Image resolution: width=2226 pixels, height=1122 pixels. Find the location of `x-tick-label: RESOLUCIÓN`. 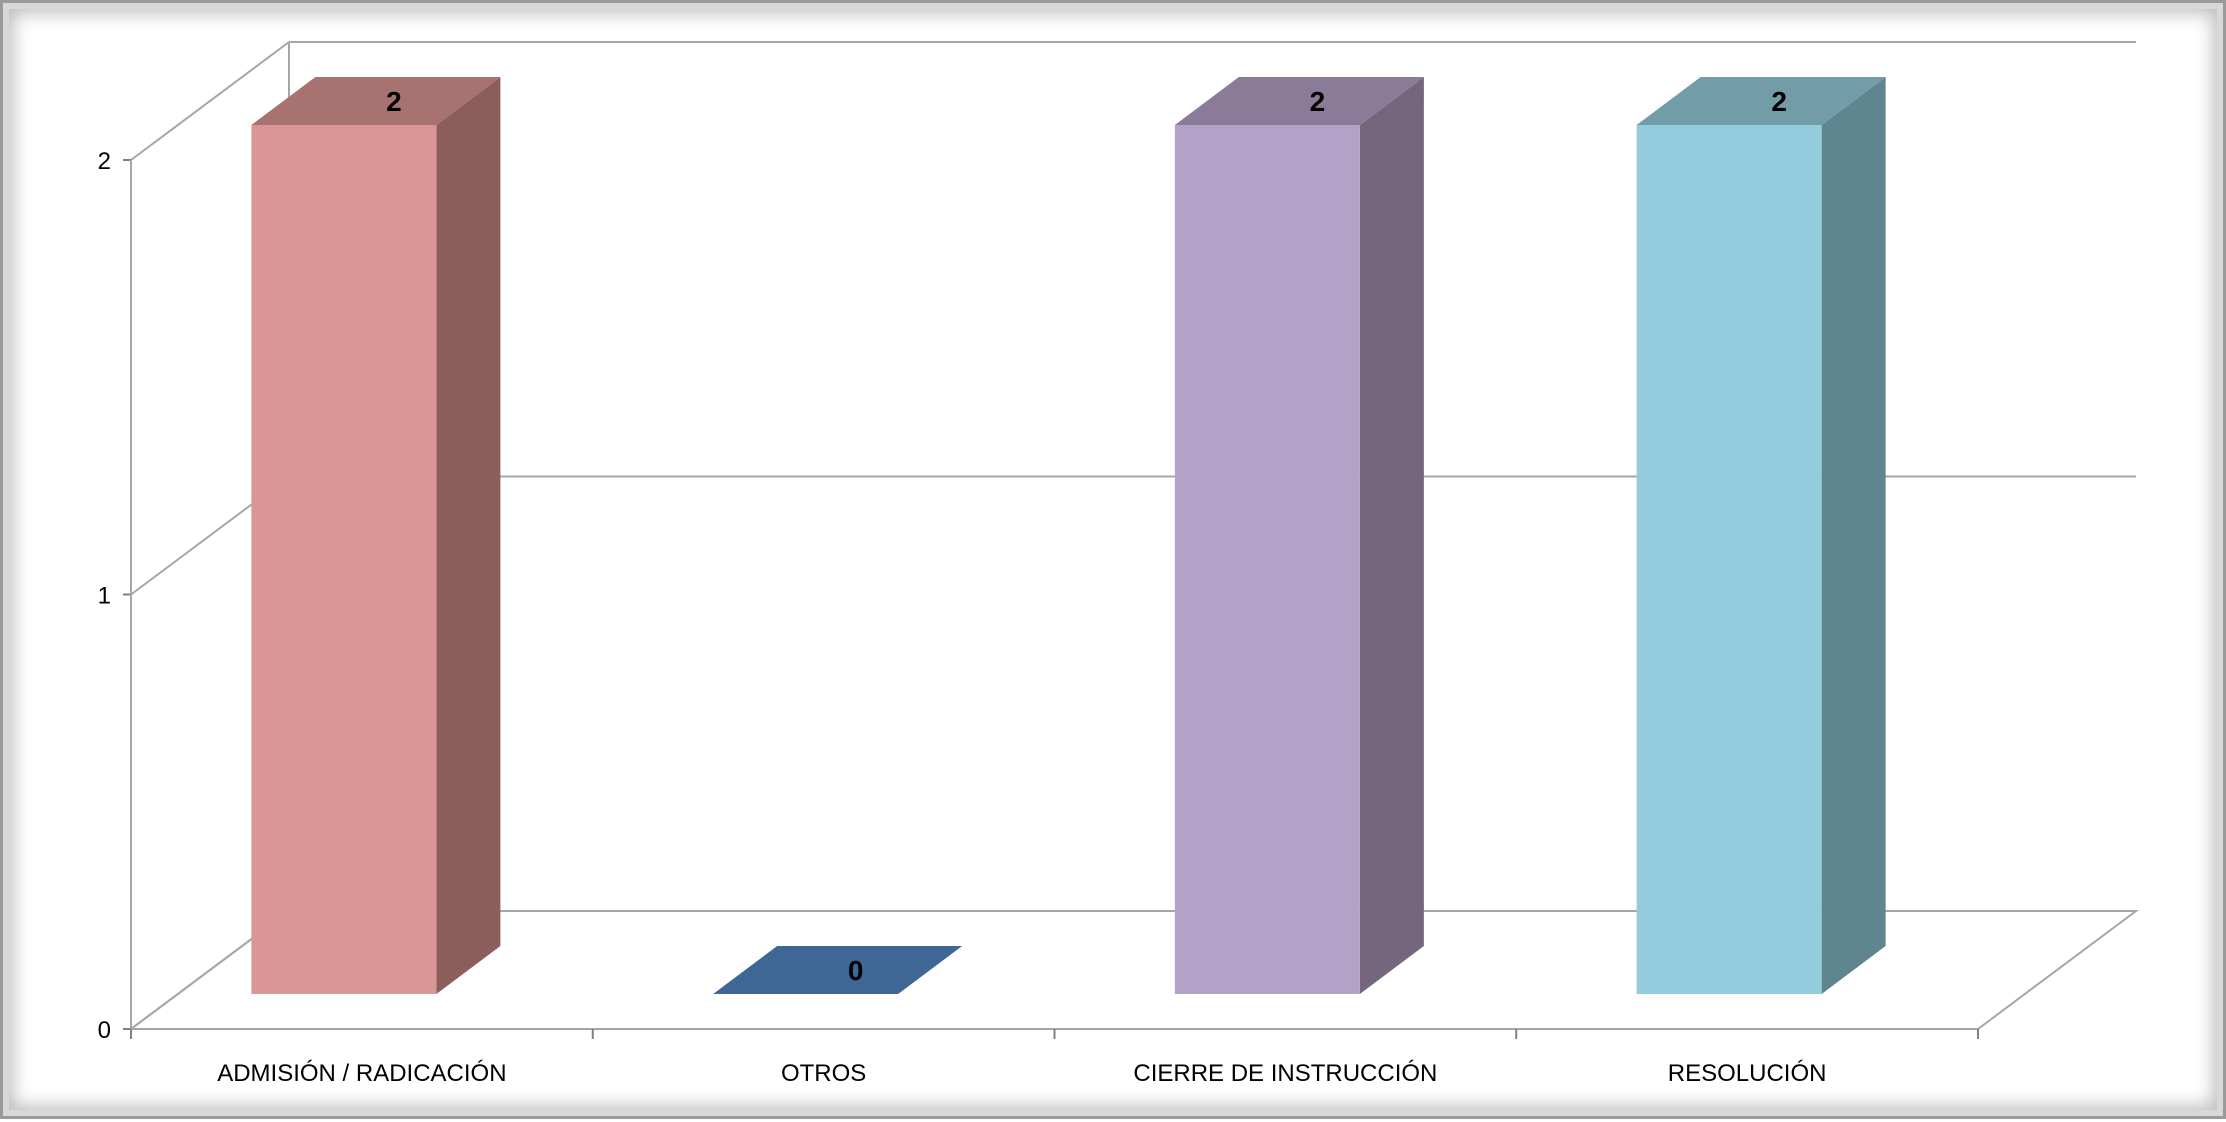

x-tick-label: RESOLUCIÓN is located at coordinates (1747, 1073).